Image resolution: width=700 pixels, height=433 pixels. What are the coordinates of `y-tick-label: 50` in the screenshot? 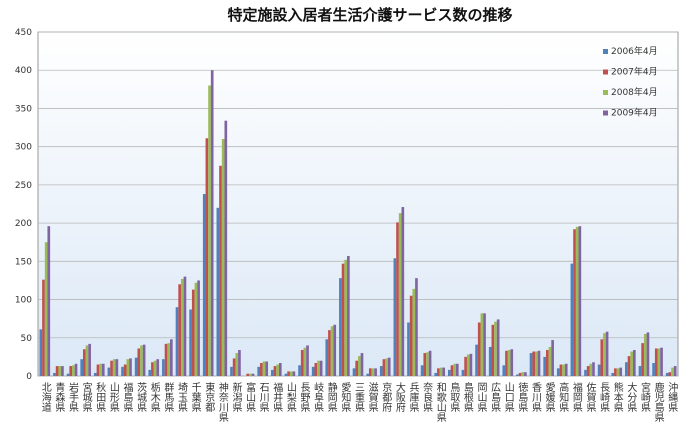 It's located at (27, 339).